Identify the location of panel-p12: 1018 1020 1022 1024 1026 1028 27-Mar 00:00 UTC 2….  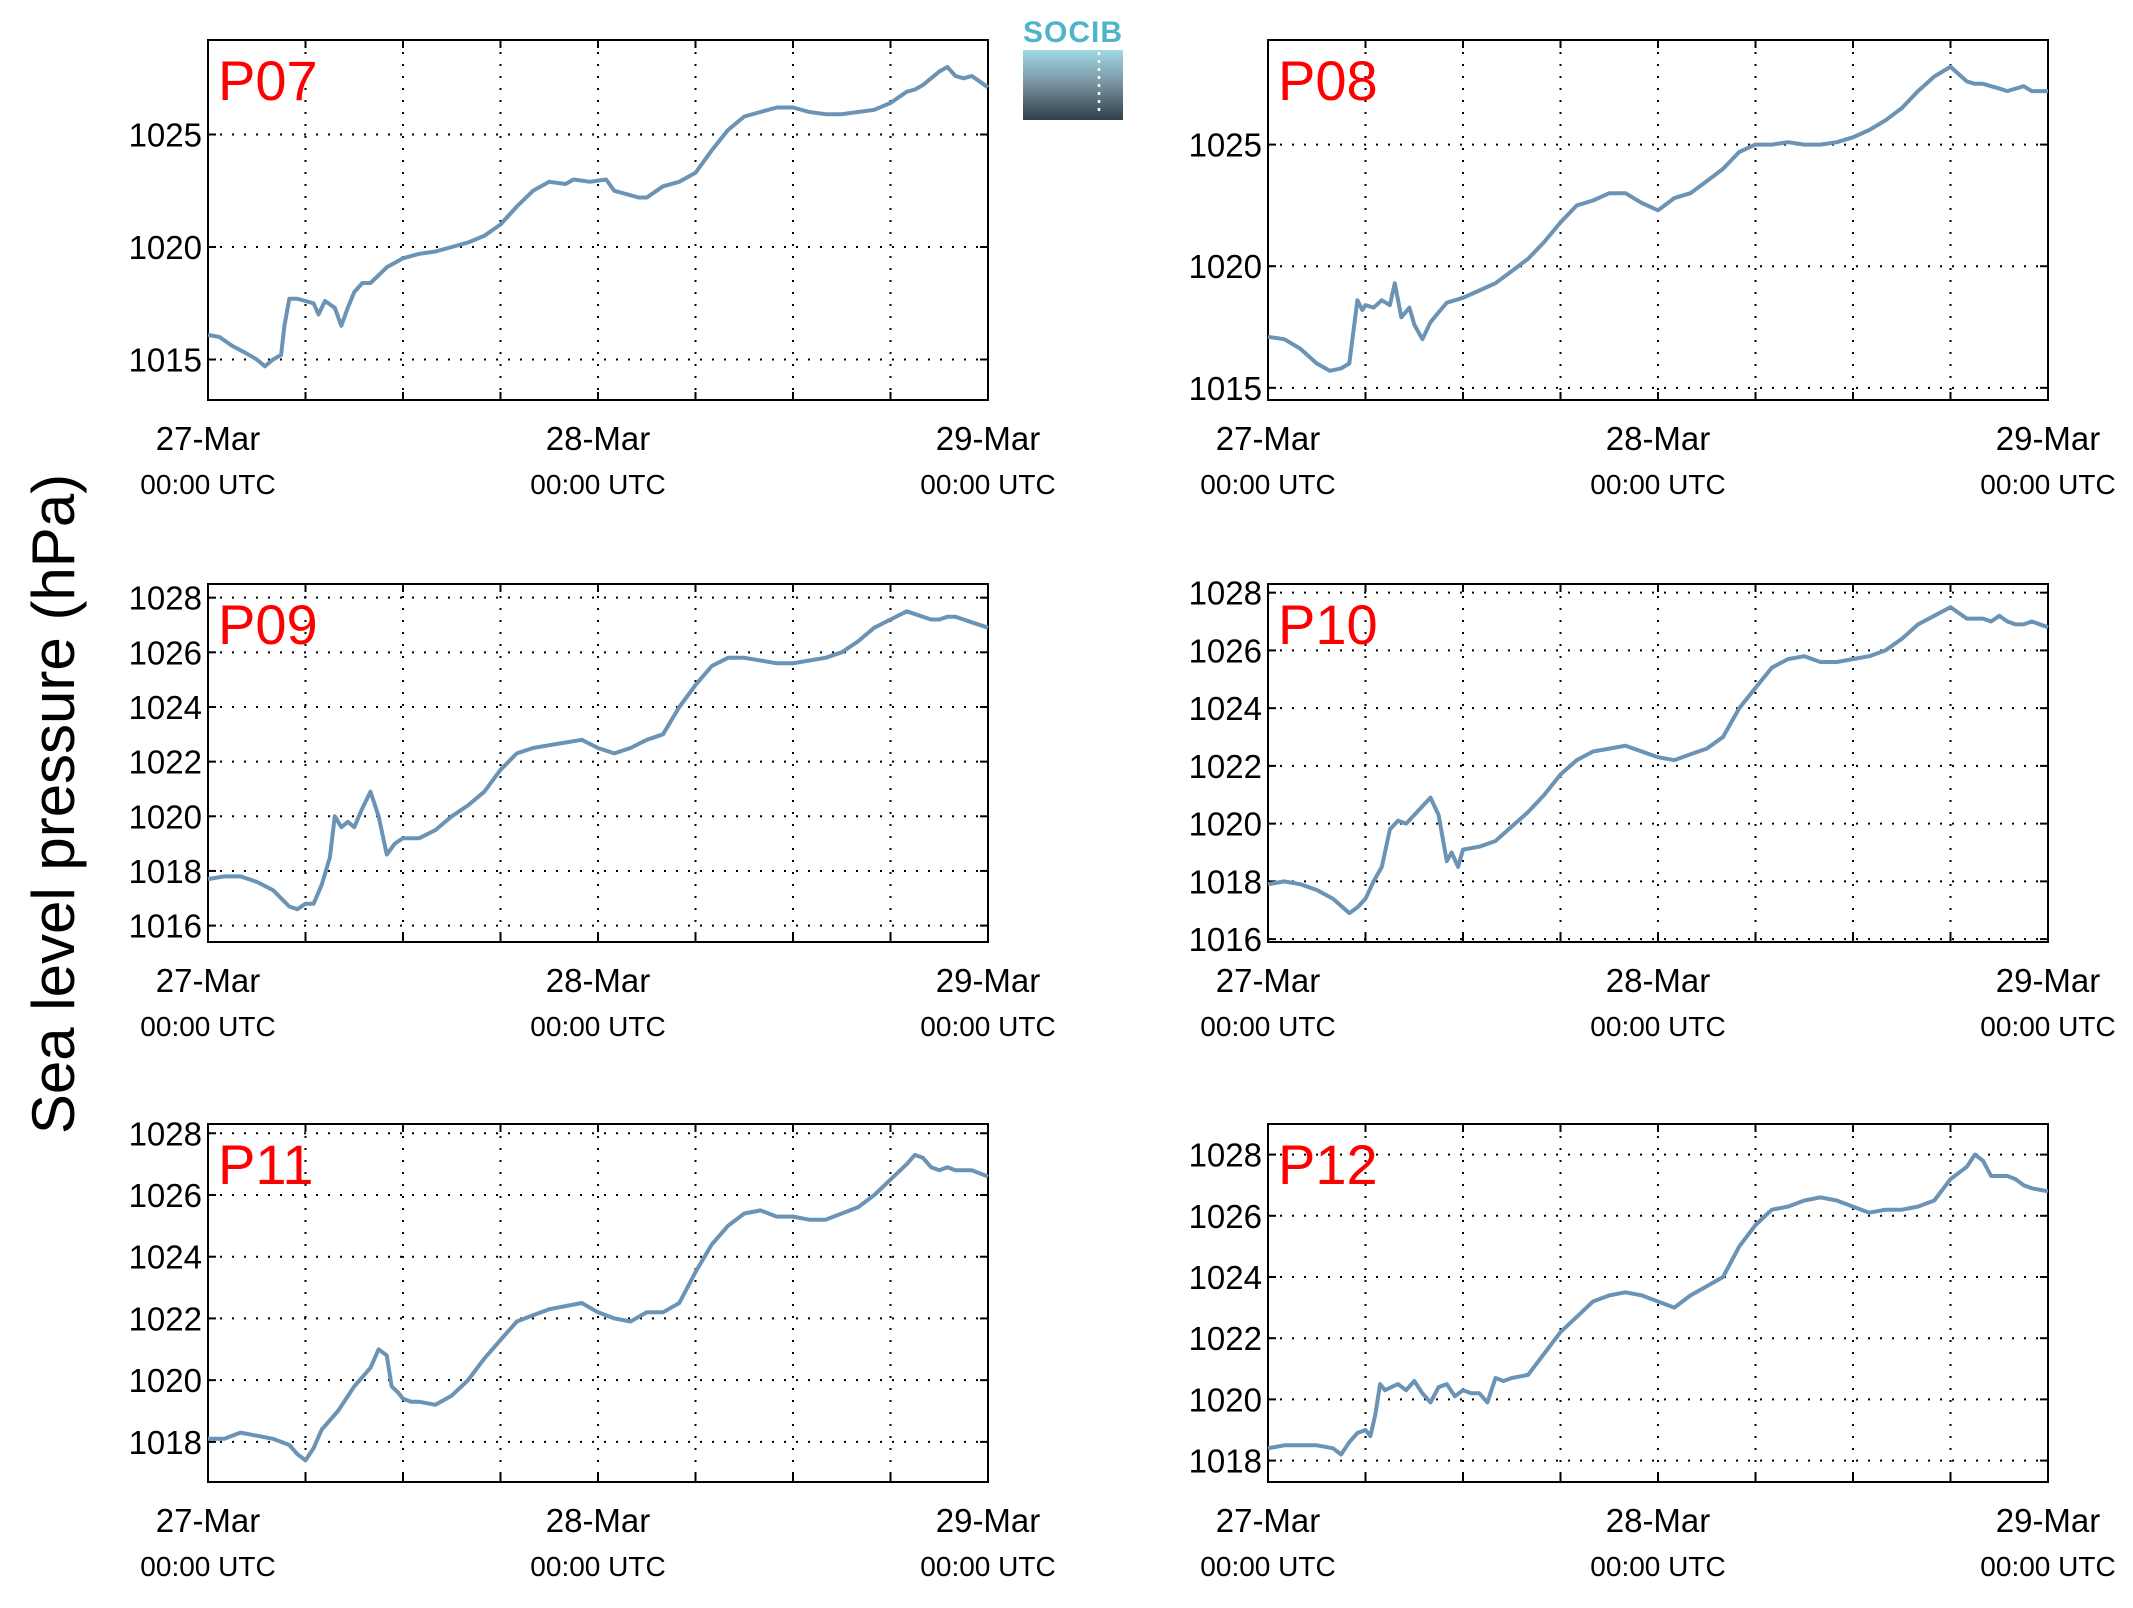
(1652, 1352).